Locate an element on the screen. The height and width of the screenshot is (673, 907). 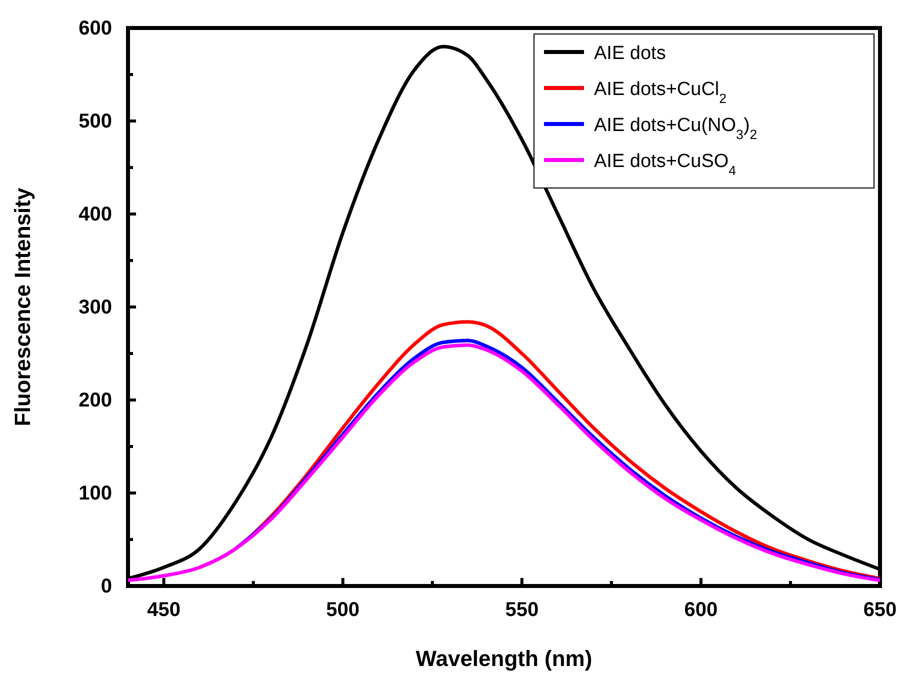
x-tick-label: 450 is located at coordinates (163, 610).